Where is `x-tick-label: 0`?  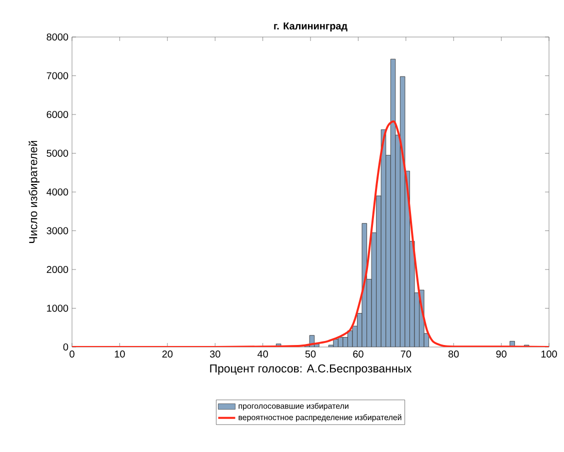
x-tick-label: 0 is located at coordinates (72, 354).